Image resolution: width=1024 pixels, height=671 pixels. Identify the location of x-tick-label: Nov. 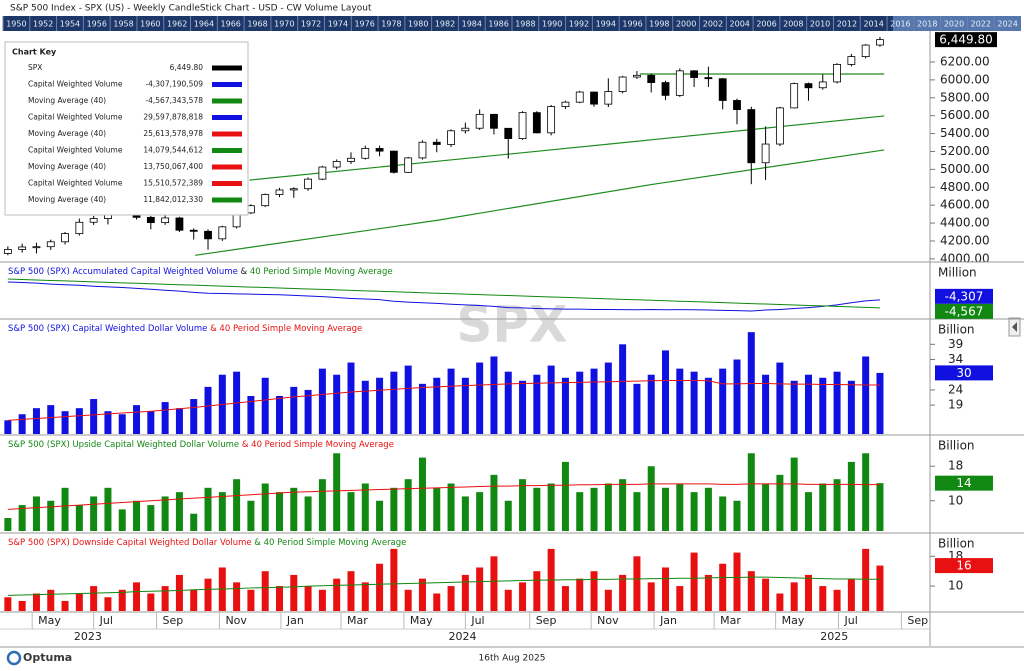
(236, 620).